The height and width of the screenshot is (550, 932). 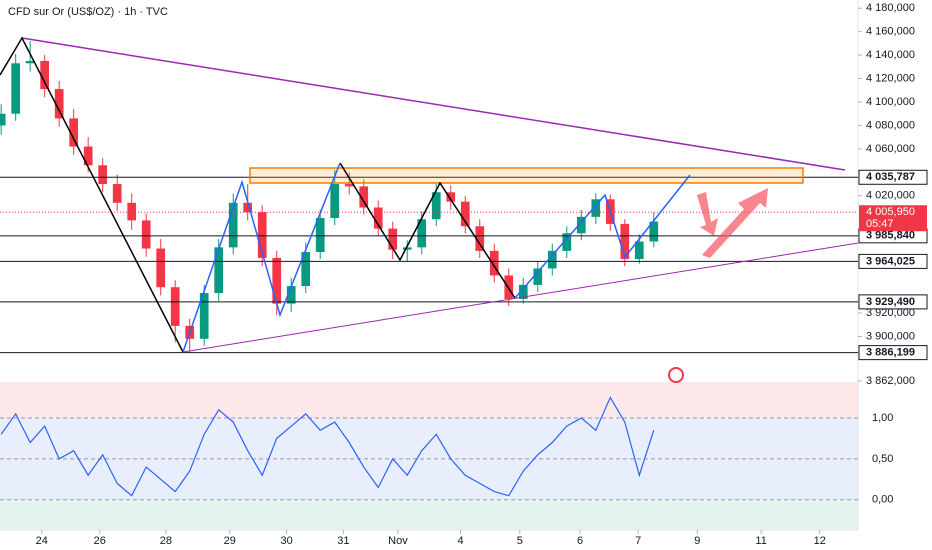 What do you see at coordinates (890, 236) in the screenshot?
I see `level-label: 3 985,840` at bounding box center [890, 236].